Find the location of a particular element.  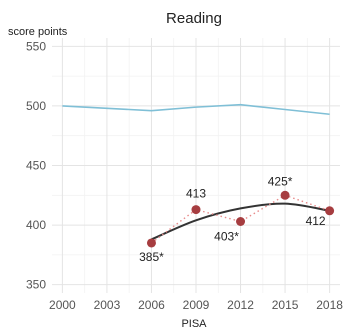

x-tick-label: 2018 is located at coordinates (329, 305).